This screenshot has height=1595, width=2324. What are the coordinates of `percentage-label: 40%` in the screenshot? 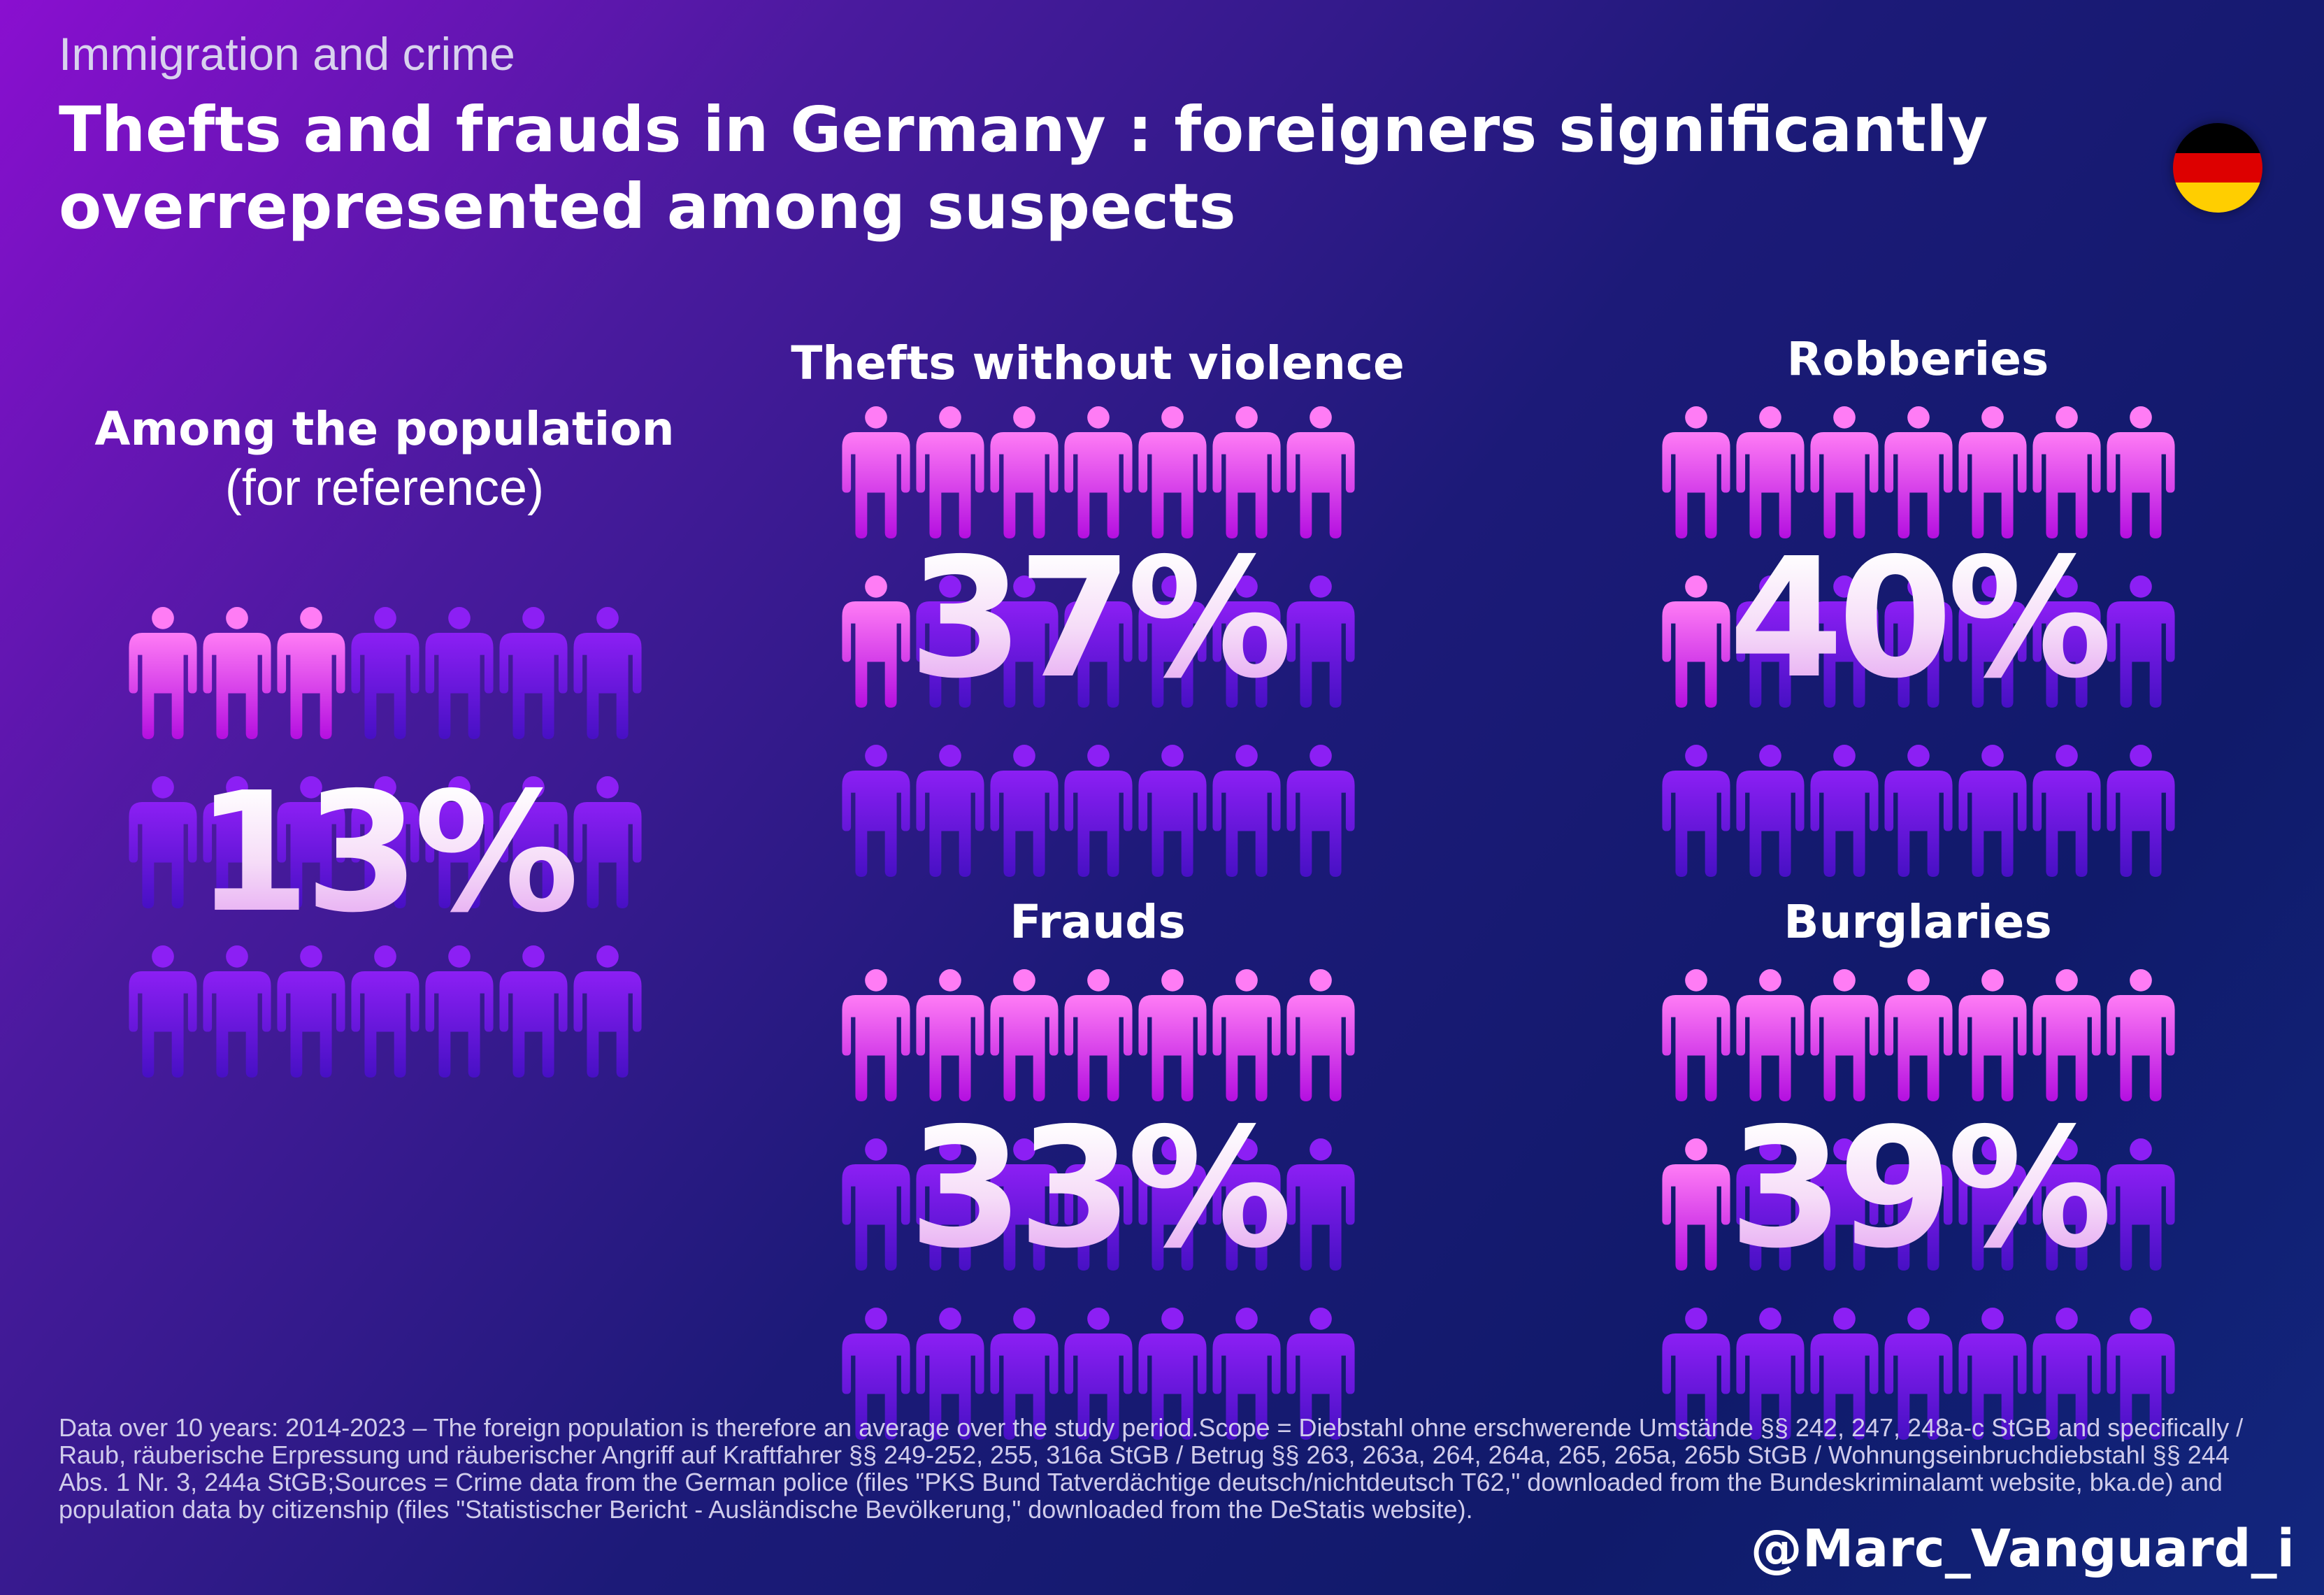 It's located at (1917, 618).